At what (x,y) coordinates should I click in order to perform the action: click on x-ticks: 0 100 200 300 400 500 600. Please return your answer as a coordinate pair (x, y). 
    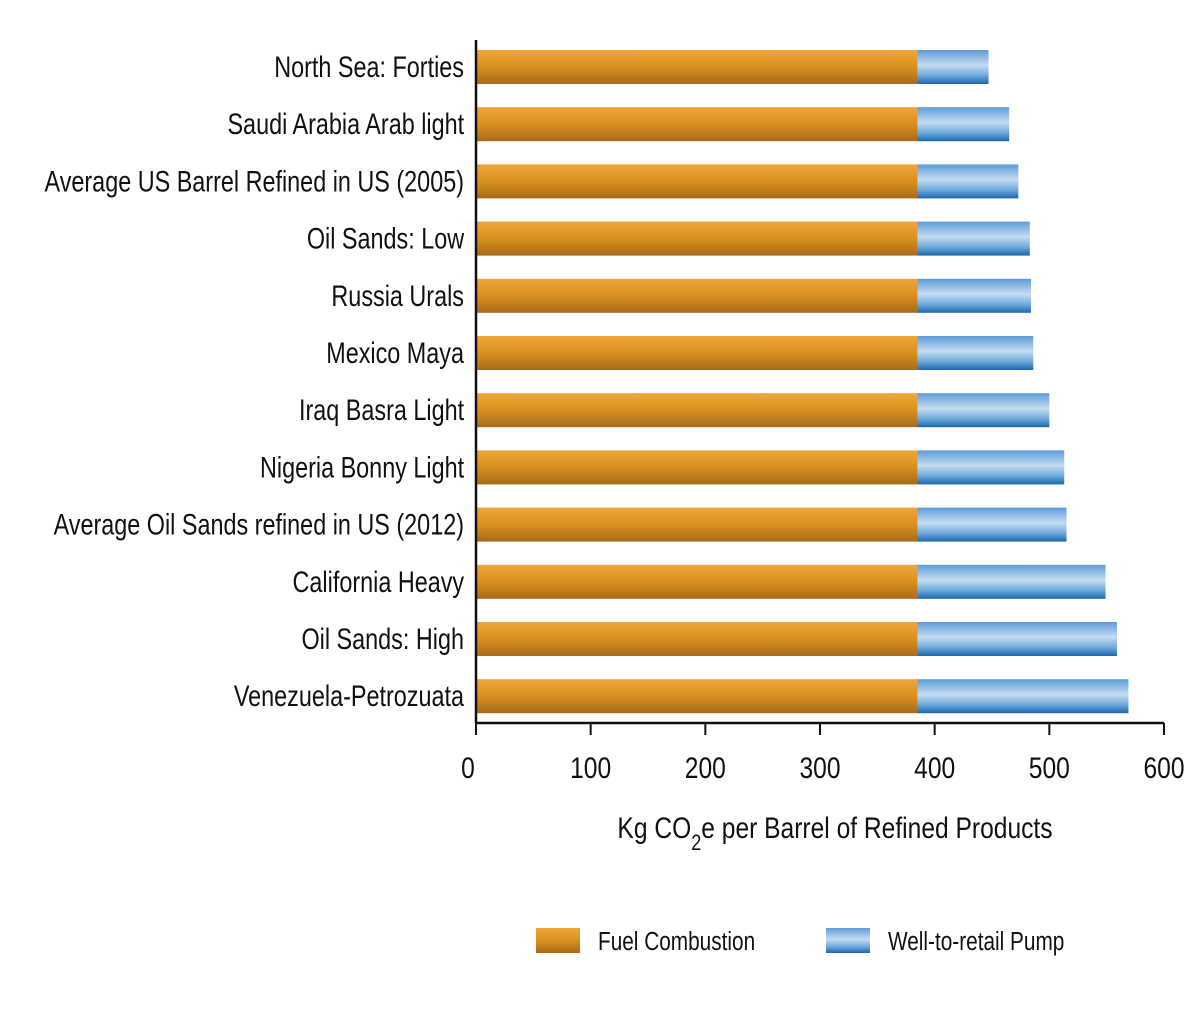
    Looking at the image, I should click on (823, 754).